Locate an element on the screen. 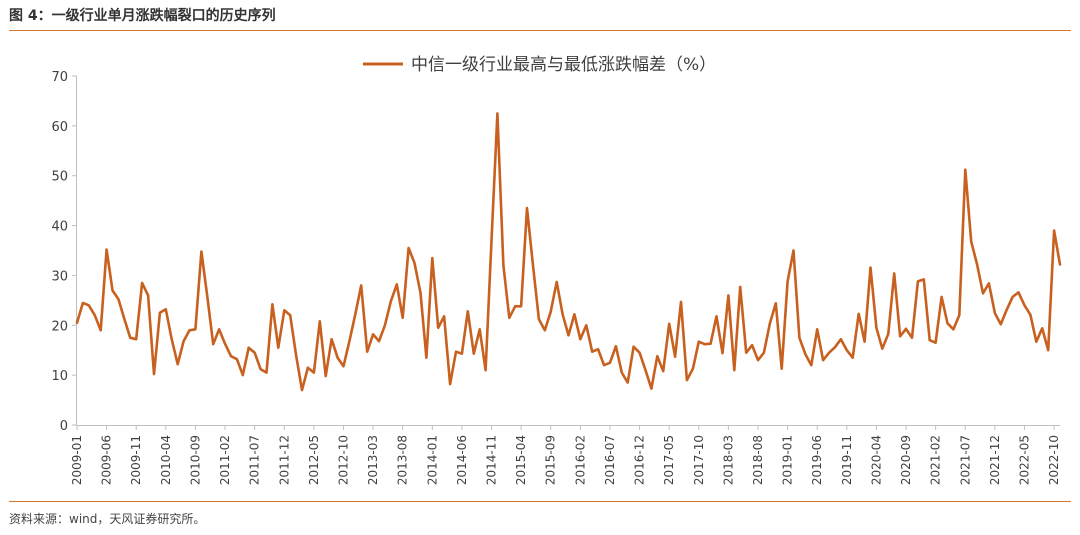 Image resolution: width=1080 pixels, height=535 pixels. x-tick-label: 2015-09 is located at coordinates (551, 460).